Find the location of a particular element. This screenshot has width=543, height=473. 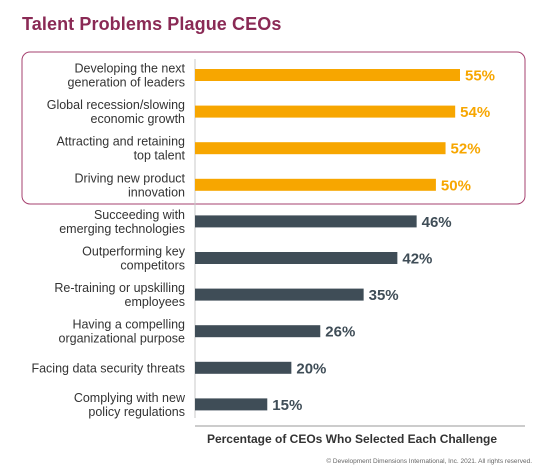

category-label-line: Complying with new is located at coordinates (130, 398).